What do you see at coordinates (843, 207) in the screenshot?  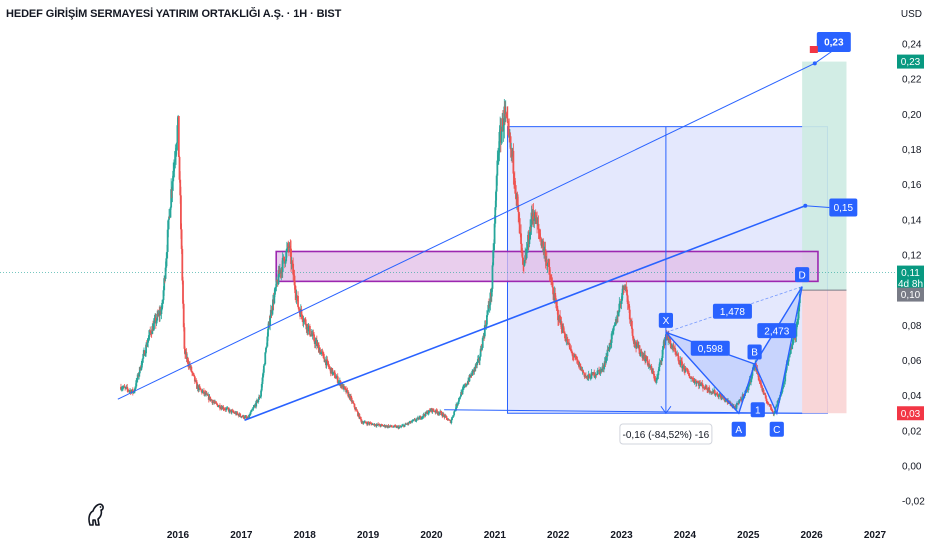 I see `trend-callout-box` at bounding box center [843, 207].